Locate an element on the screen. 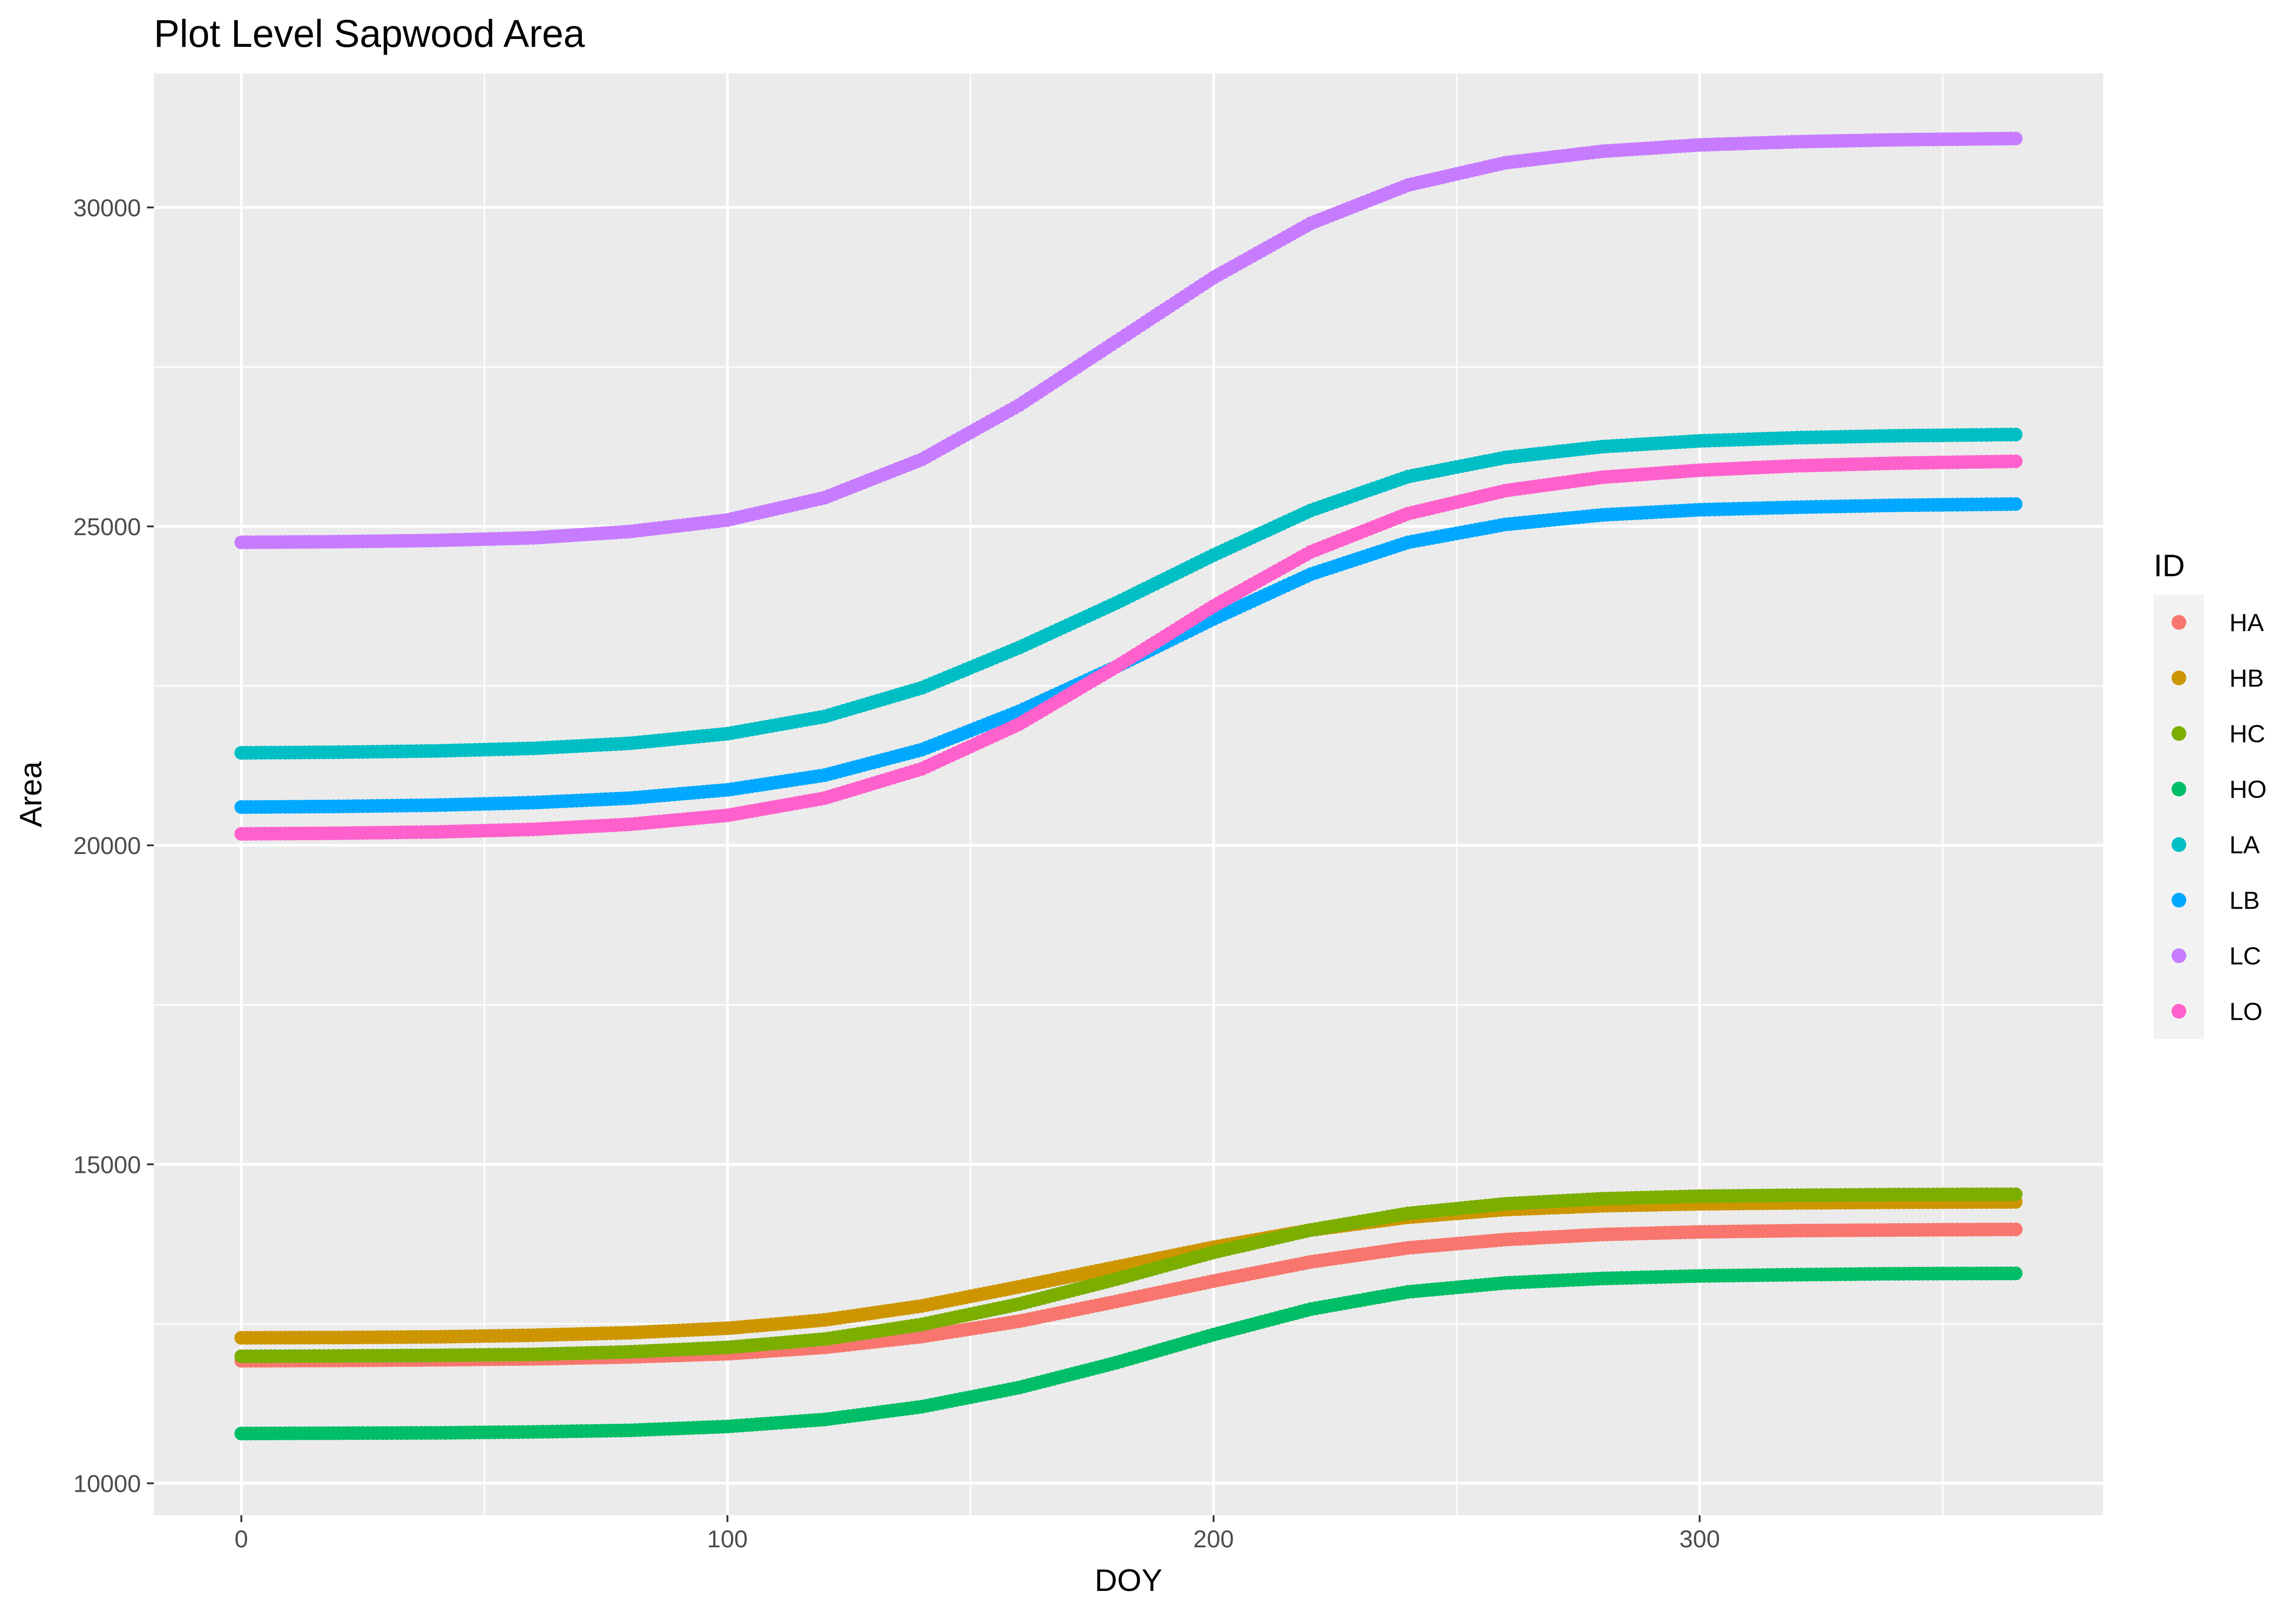 This screenshot has width=2296, height=1607. y-axis: 10000 15000 20000 25000 30000 is located at coordinates (113, 846).